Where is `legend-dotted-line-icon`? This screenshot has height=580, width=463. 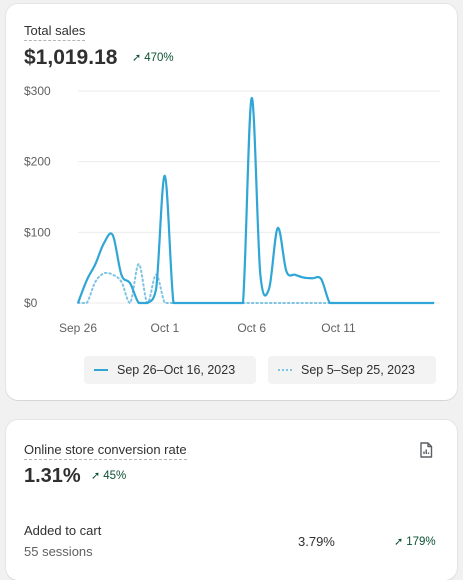
legend-dotted-line-icon is located at coordinates (285, 370).